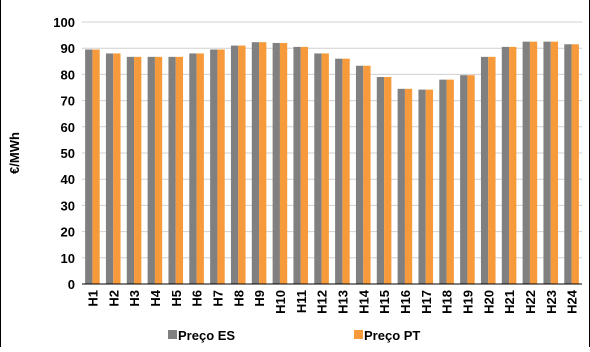 This screenshot has height=352, width=590. What do you see at coordinates (572, 301) in the screenshot?
I see `x-tick-label: H24` at bounding box center [572, 301].